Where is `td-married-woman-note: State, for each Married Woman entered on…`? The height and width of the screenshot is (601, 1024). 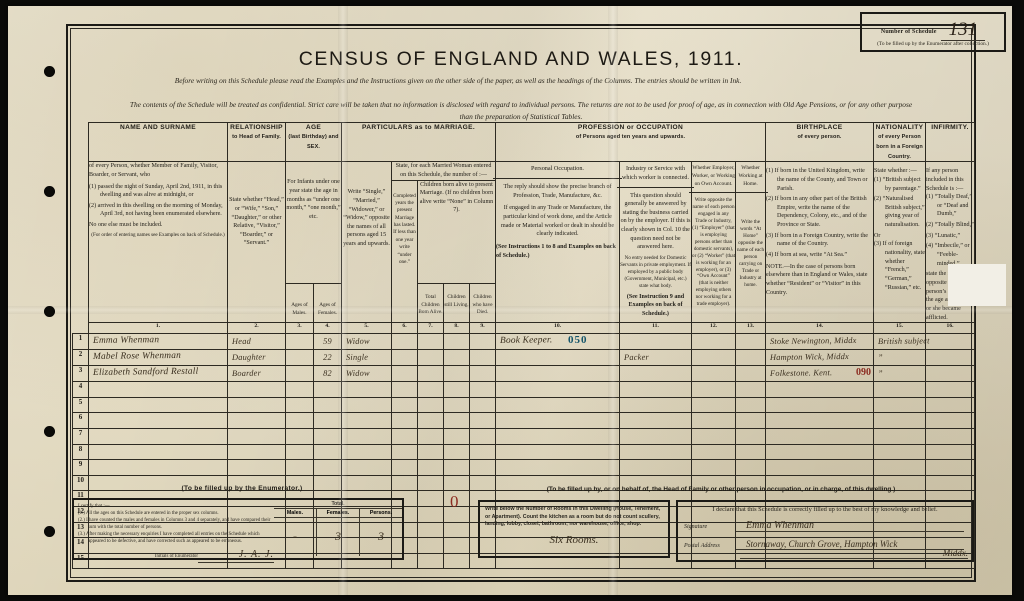
td-married-woman-note: State, for each Married Woman entered on… is located at coordinates (443, 171).